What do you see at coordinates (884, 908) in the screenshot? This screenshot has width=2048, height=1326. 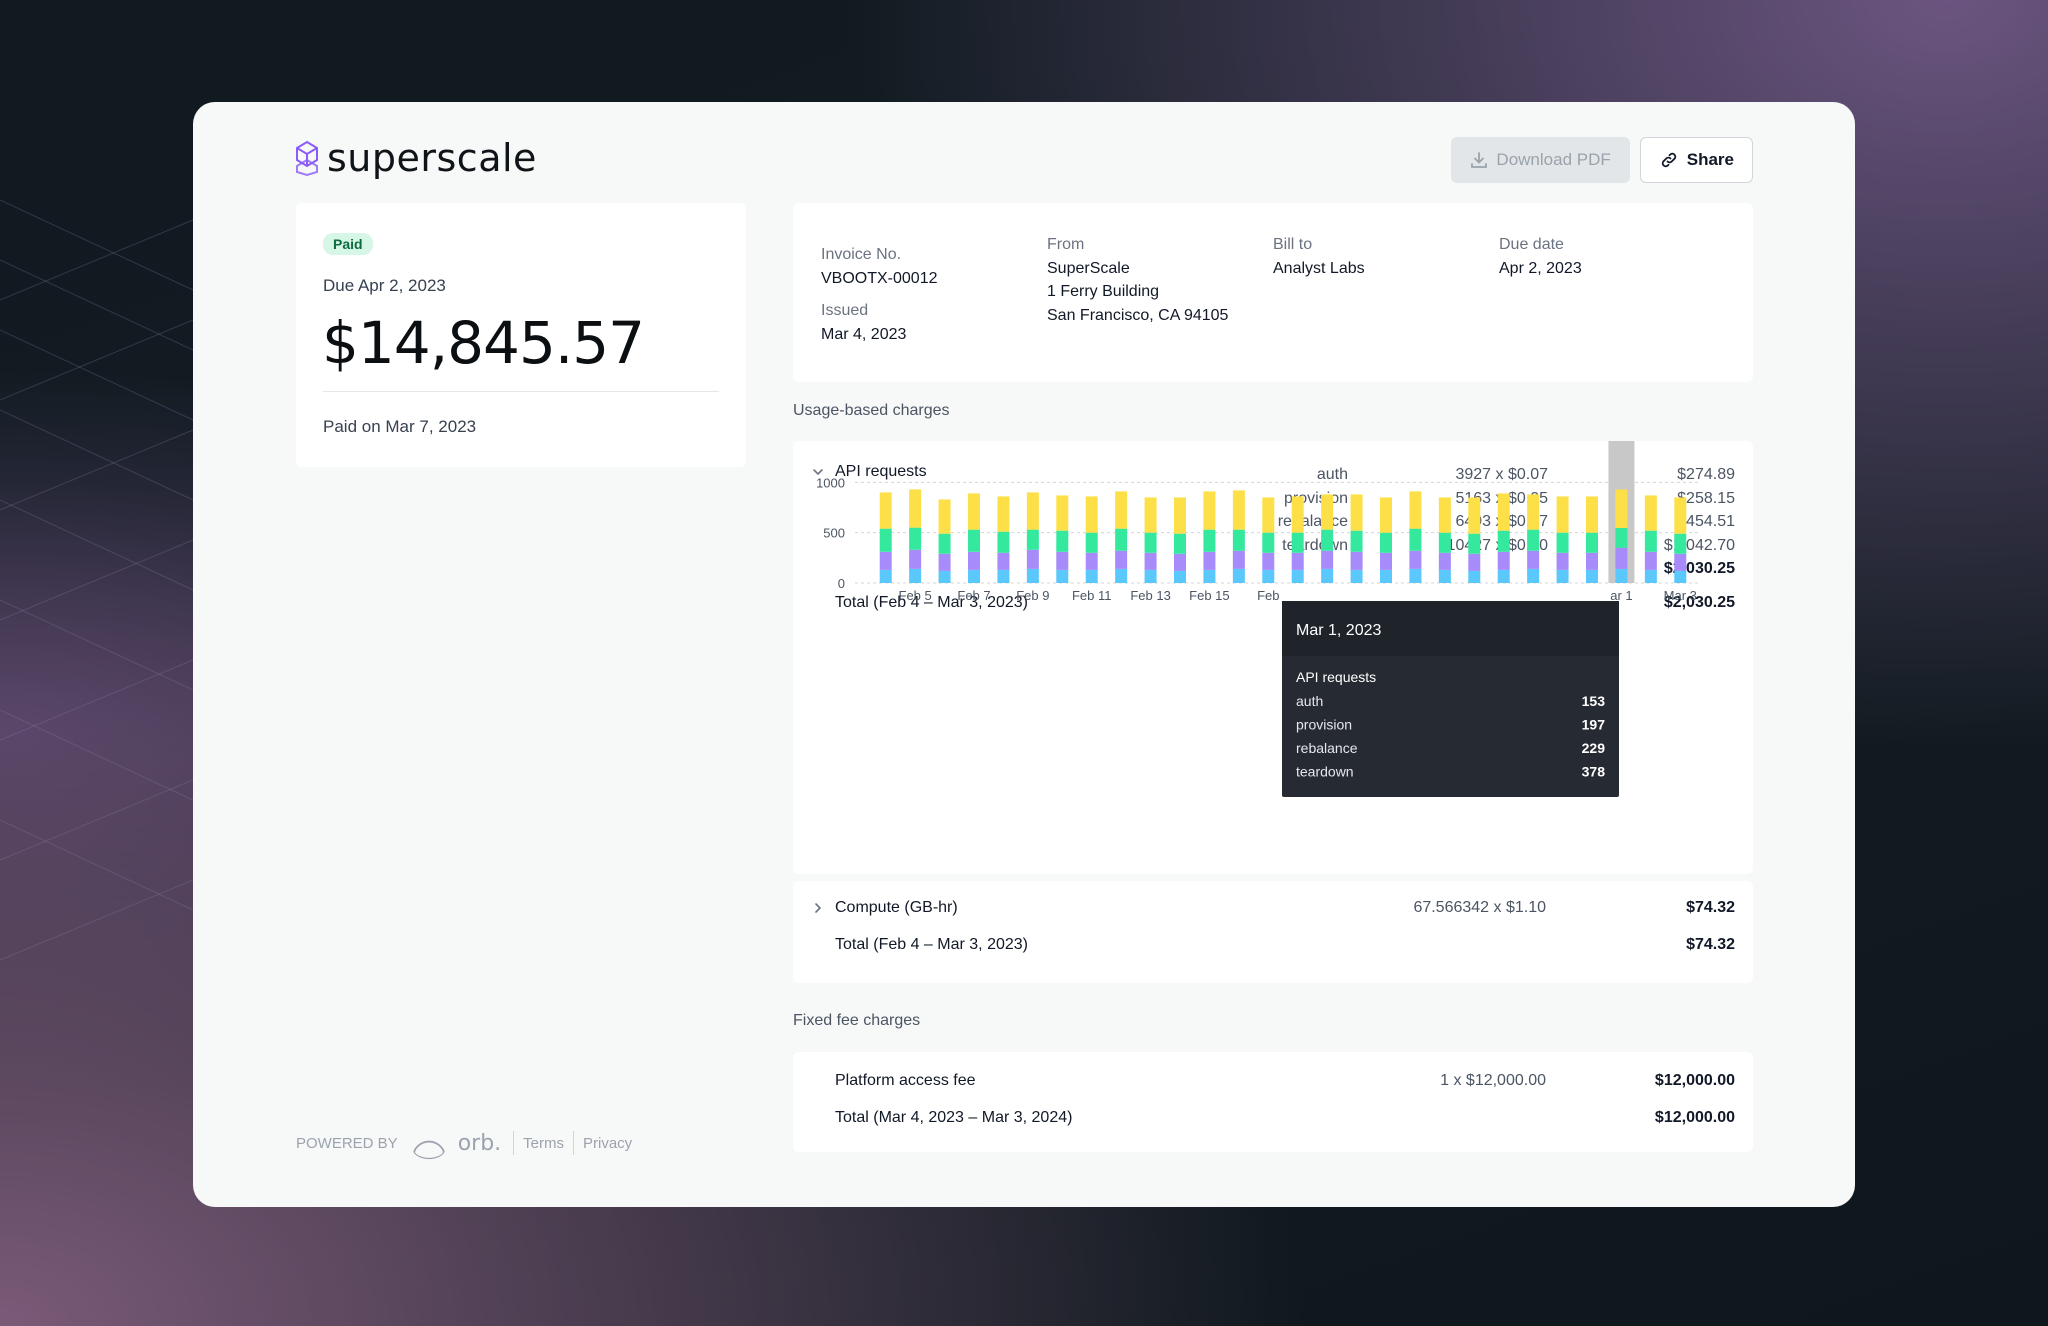 I see `compute-toggle: Compute (GB-hr)` at bounding box center [884, 908].